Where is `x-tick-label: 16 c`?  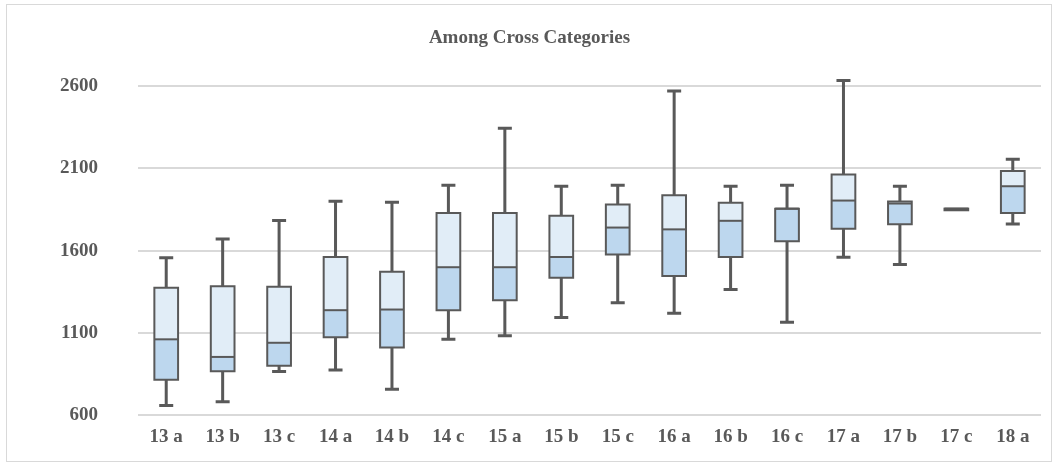 x-tick-label: 16 c is located at coordinates (787, 435).